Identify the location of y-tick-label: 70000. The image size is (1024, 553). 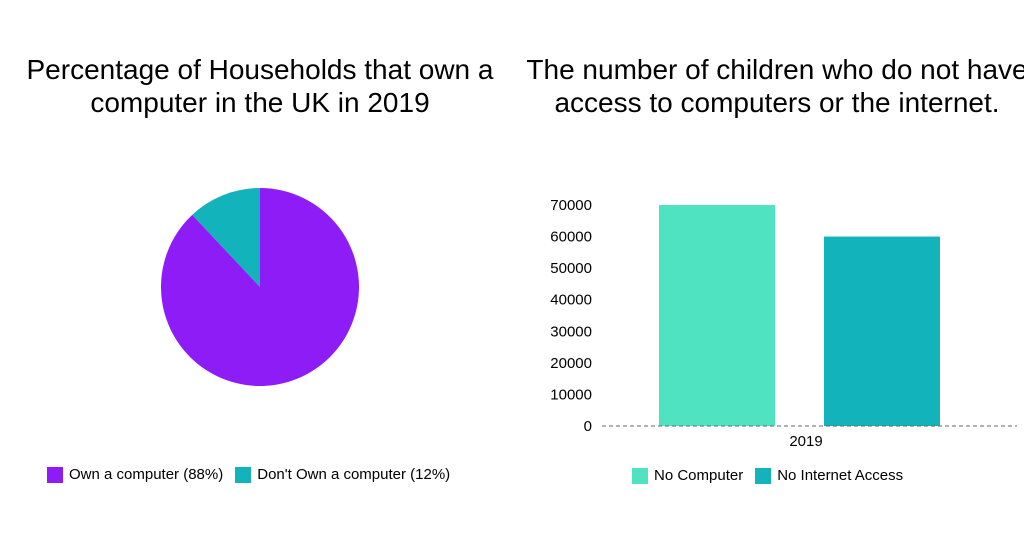
(571, 205).